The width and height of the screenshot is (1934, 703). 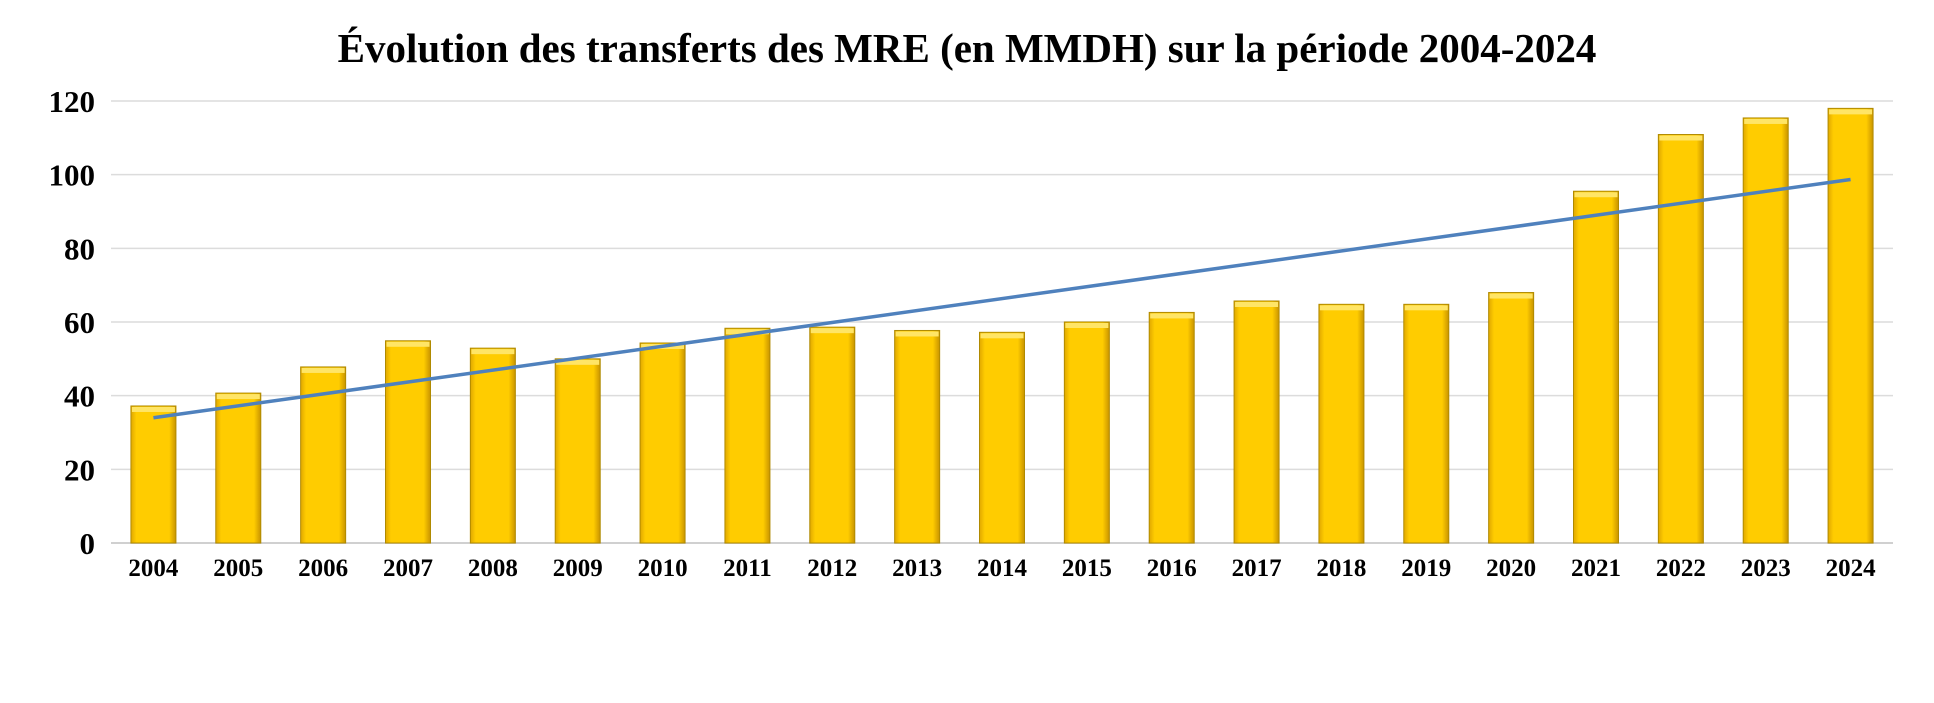 What do you see at coordinates (323, 455) in the screenshot?
I see `bar-2006` at bounding box center [323, 455].